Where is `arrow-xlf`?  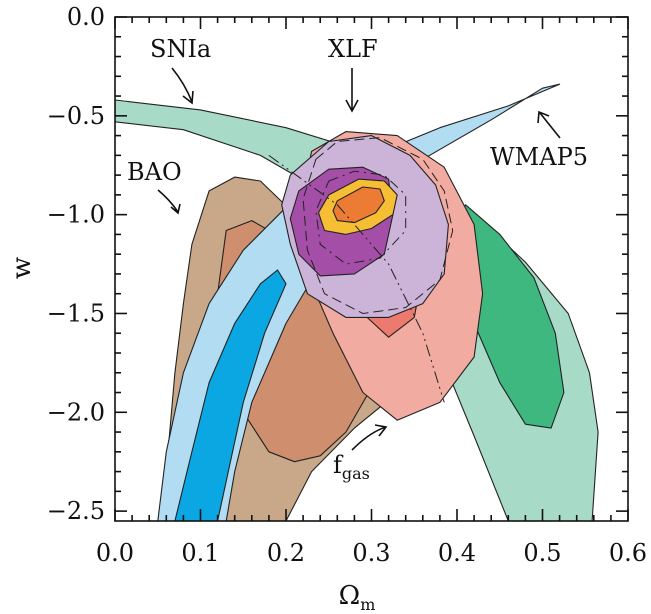
arrow-xlf is located at coordinates (352, 90).